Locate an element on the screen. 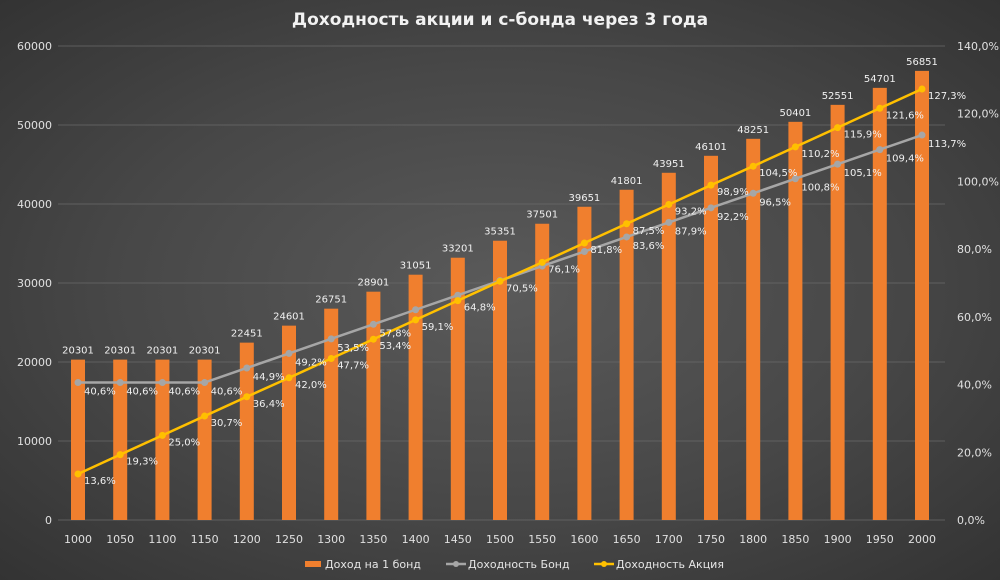  stock-label: 30,7% is located at coordinates (227, 423).